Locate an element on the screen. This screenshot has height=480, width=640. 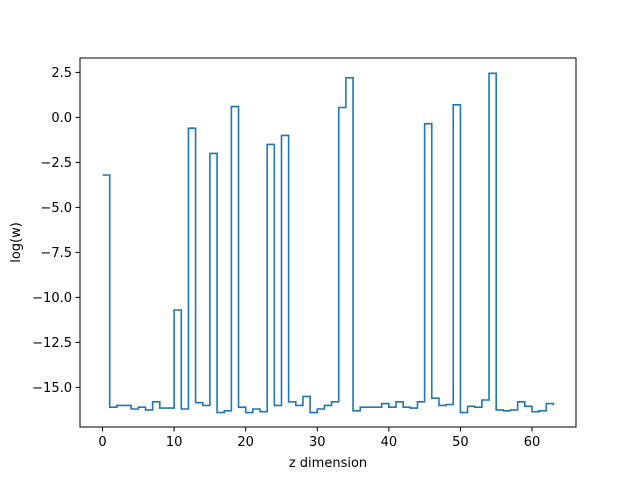
y-tick-label: −2.5 is located at coordinates (56, 163).